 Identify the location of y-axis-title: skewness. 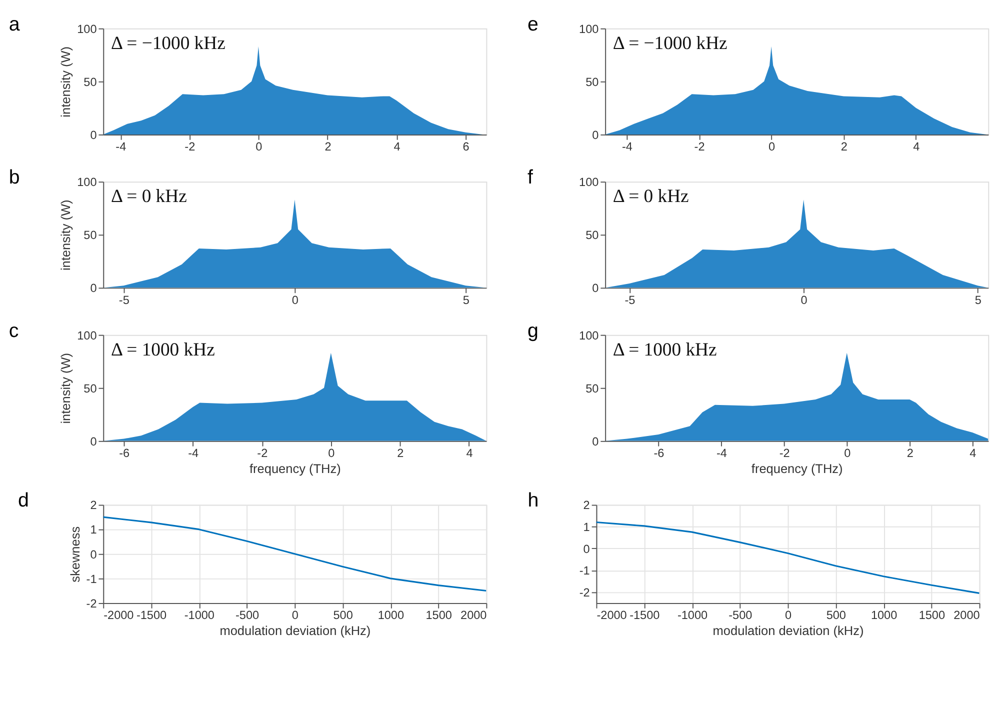
(74, 554).